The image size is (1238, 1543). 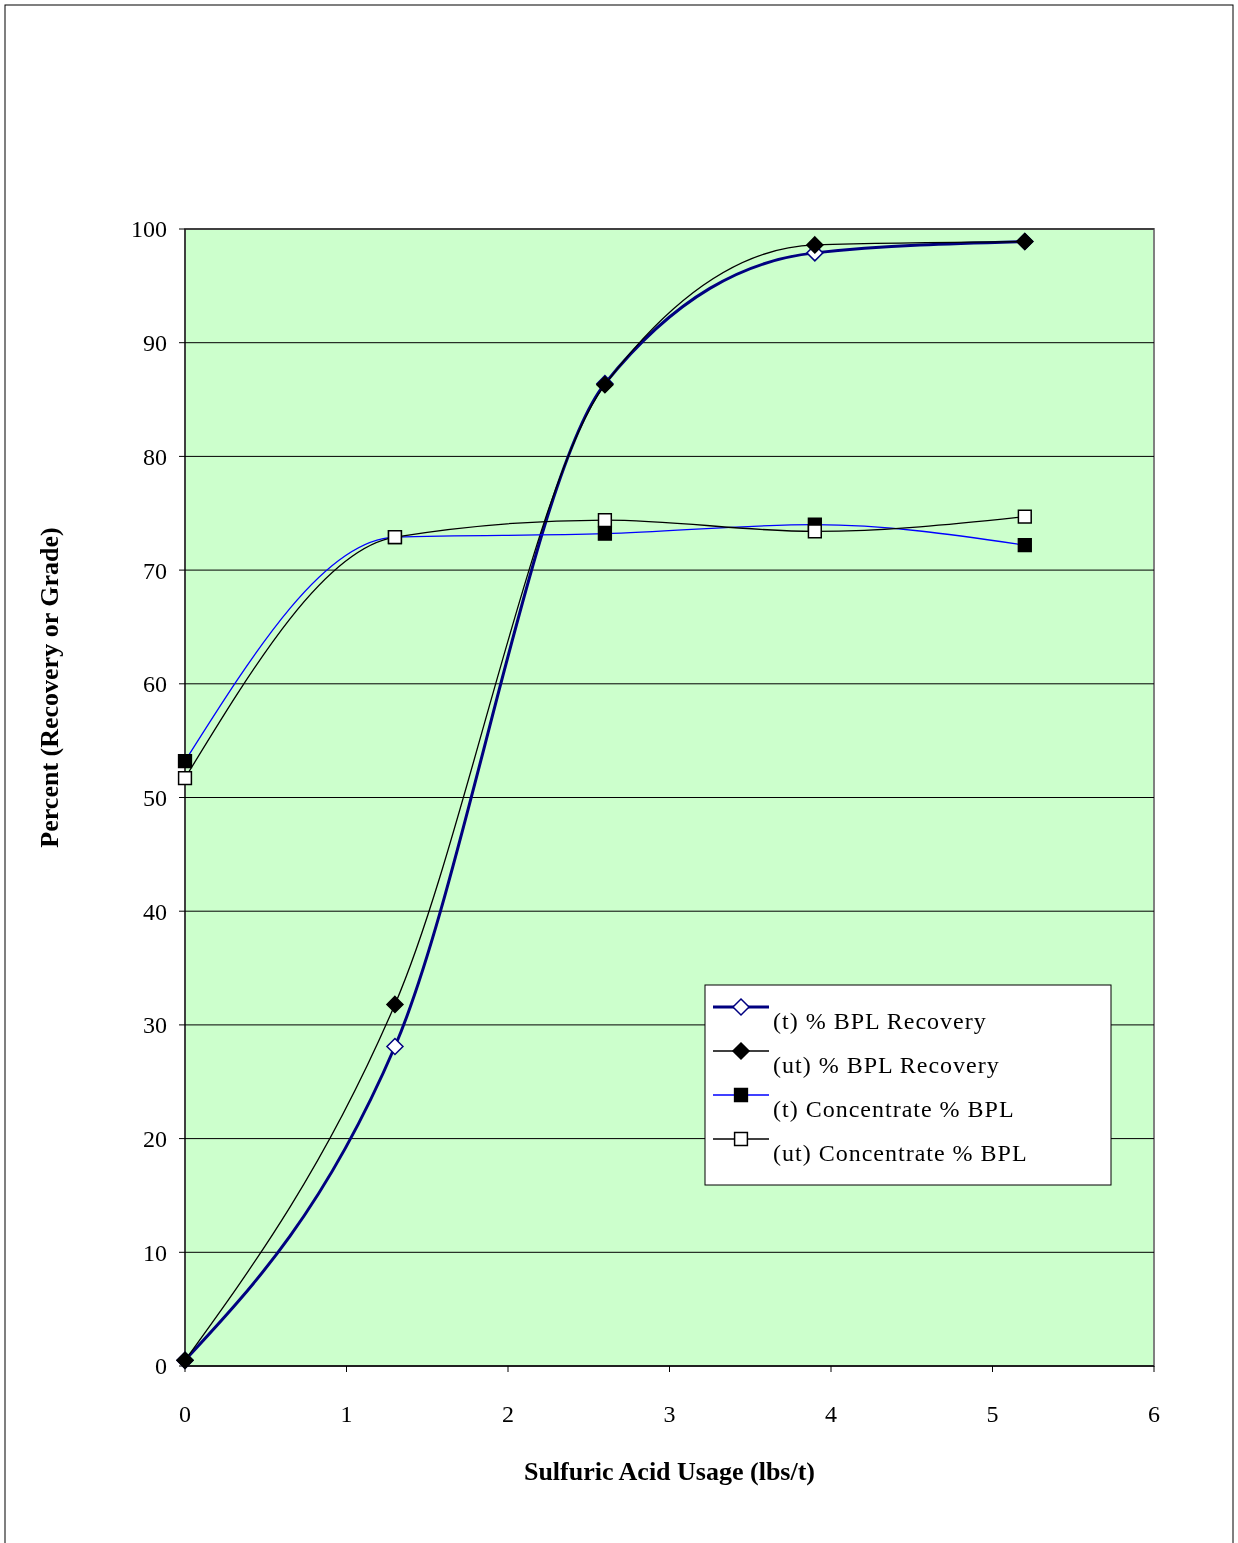 What do you see at coordinates (49, 687) in the screenshot?
I see `y-axis-title: Percent (Recovery or Grade)` at bounding box center [49, 687].